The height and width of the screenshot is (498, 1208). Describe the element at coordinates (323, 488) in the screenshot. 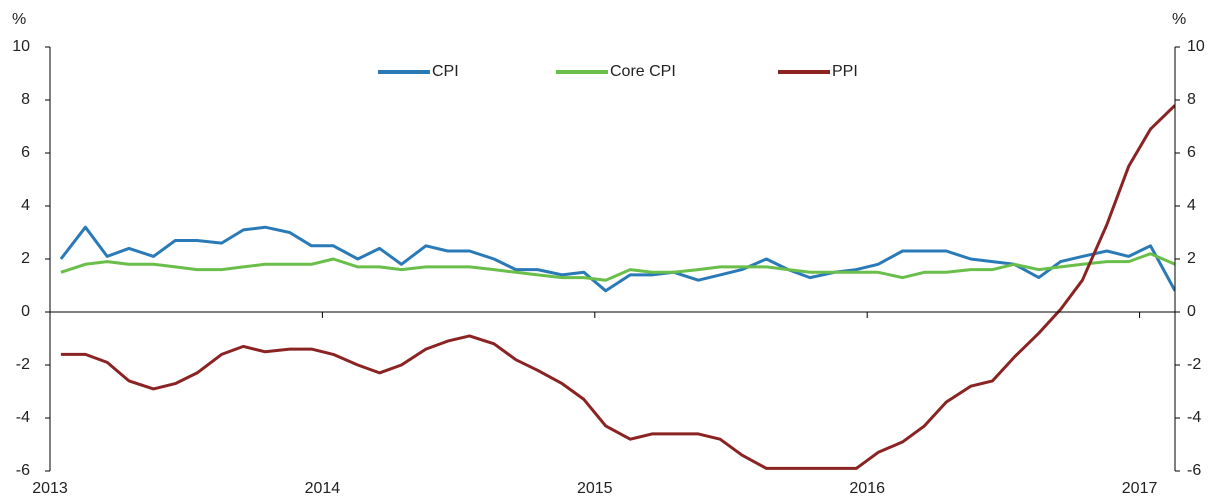

I see `x-tick-label: 2014` at that location.